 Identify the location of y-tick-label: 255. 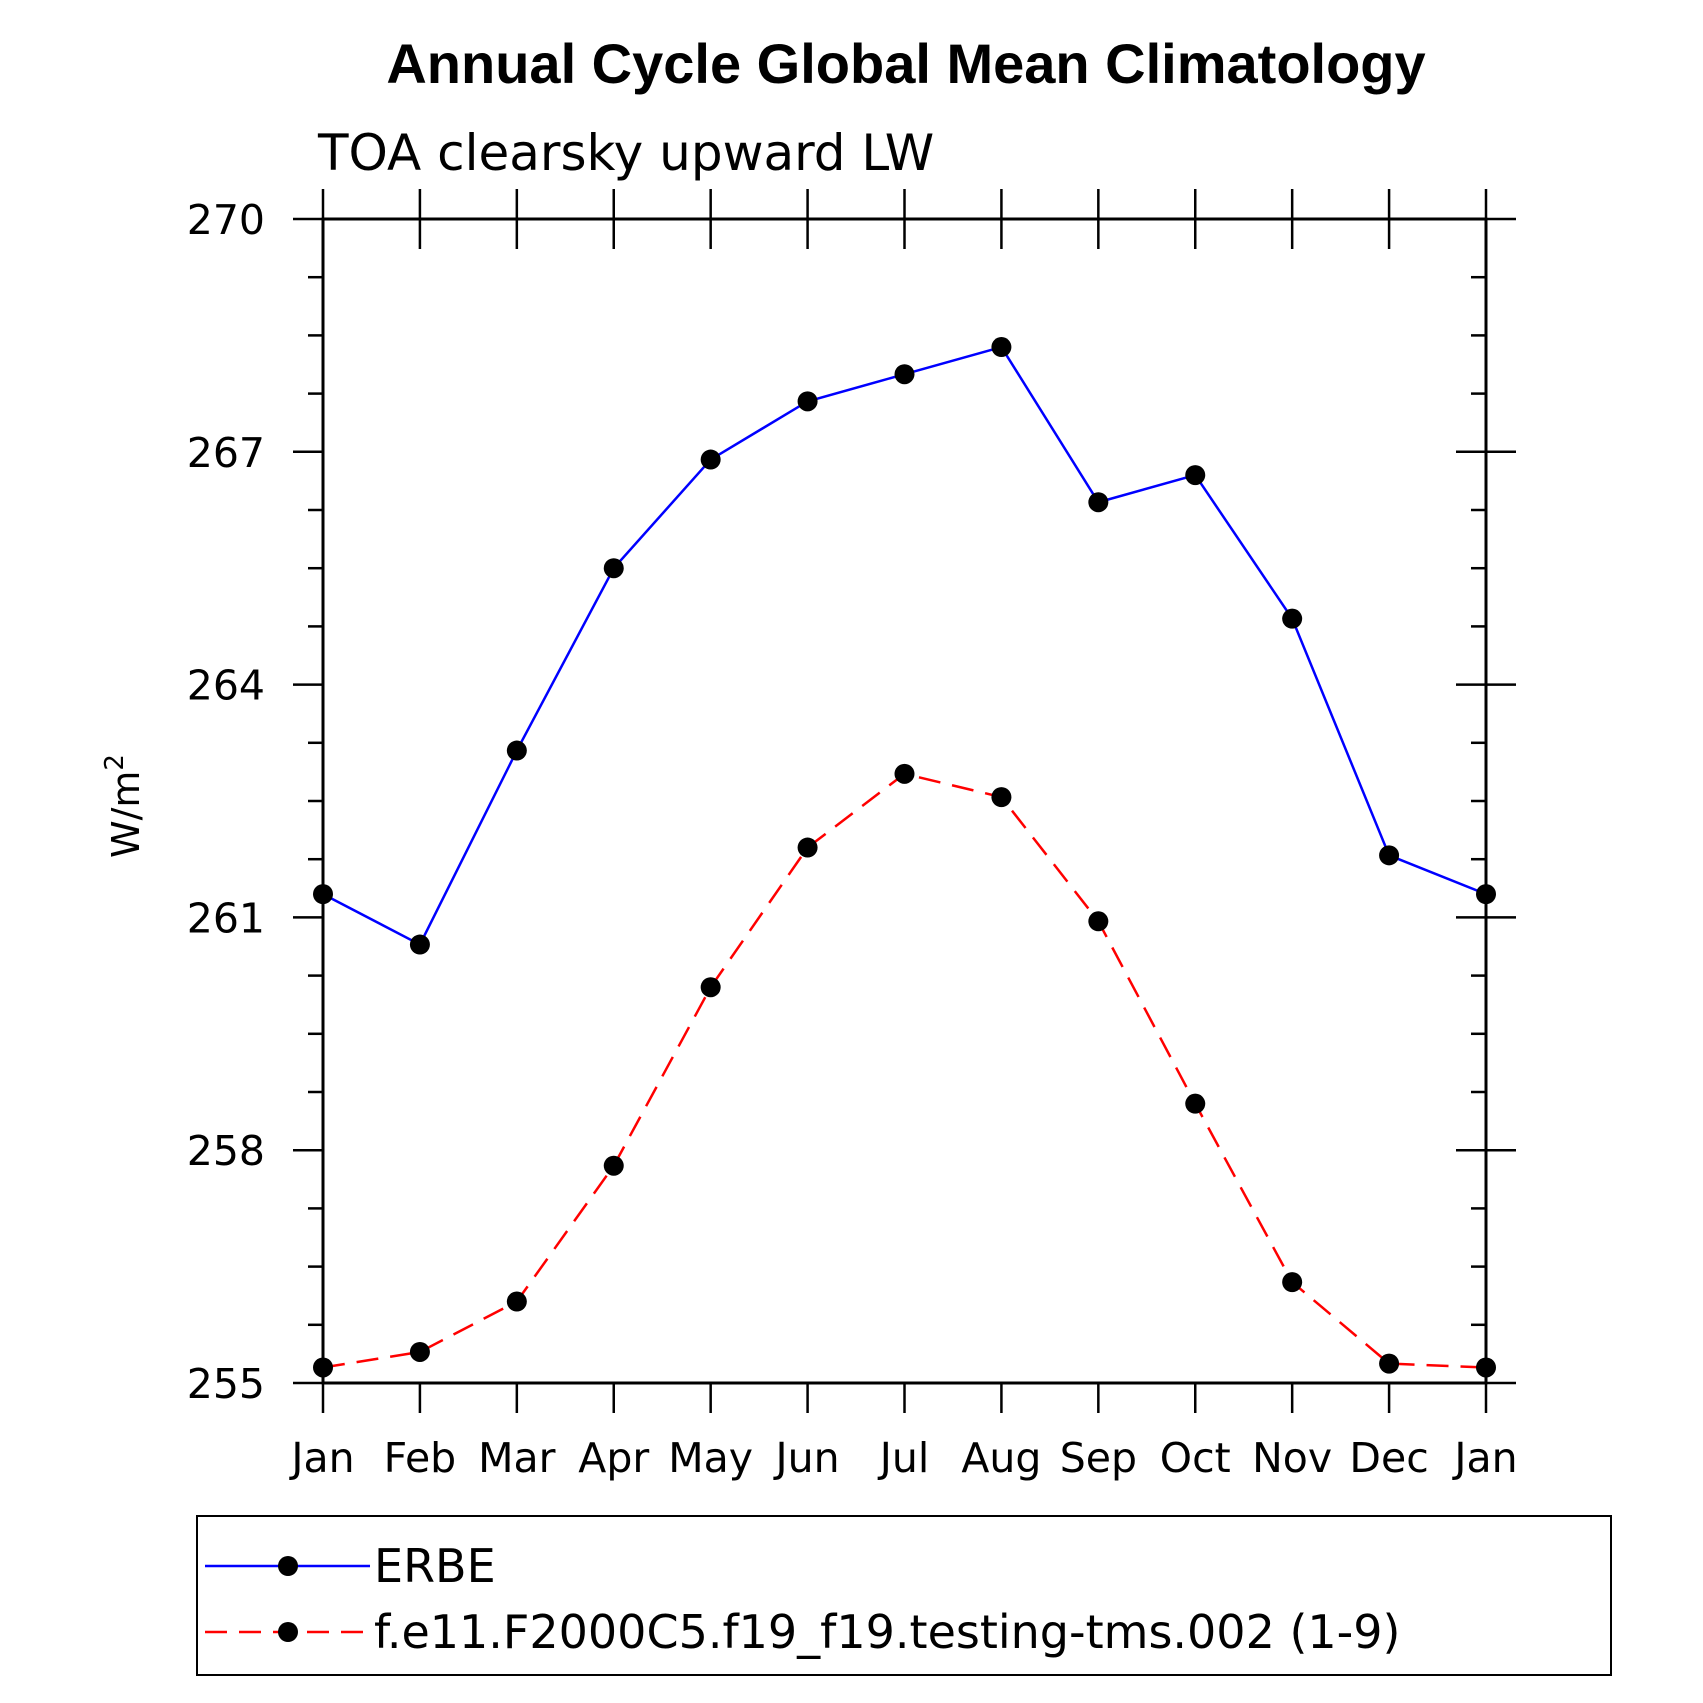
(226, 1384).